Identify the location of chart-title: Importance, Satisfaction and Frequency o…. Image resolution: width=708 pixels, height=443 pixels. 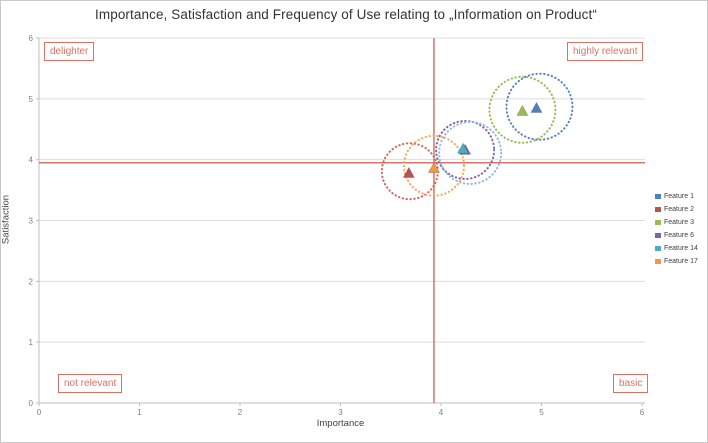
(346, 14).